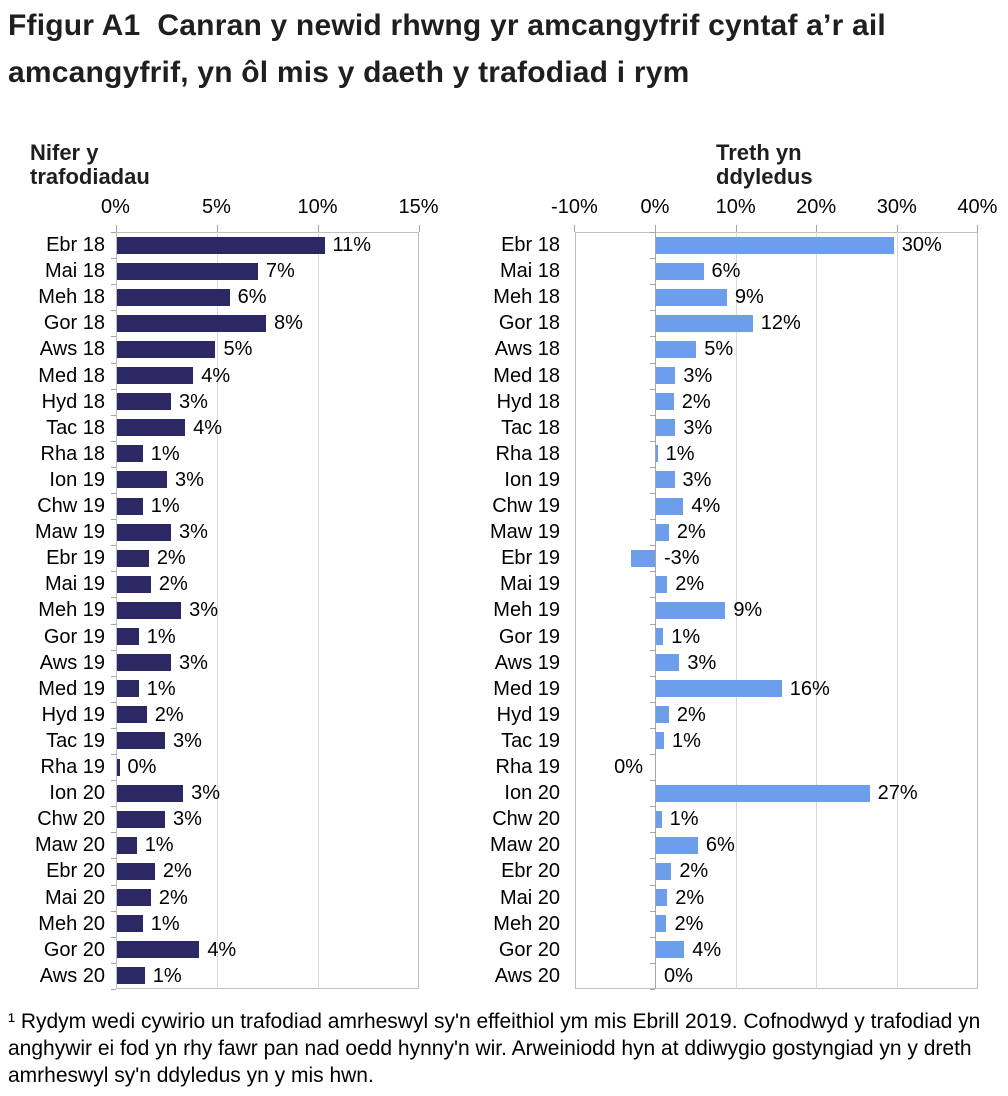 Image resolution: width=1008 pixels, height=1096 pixels. Describe the element at coordinates (532, 793) in the screenshot. I see `category-label: Ion 20` at that location.